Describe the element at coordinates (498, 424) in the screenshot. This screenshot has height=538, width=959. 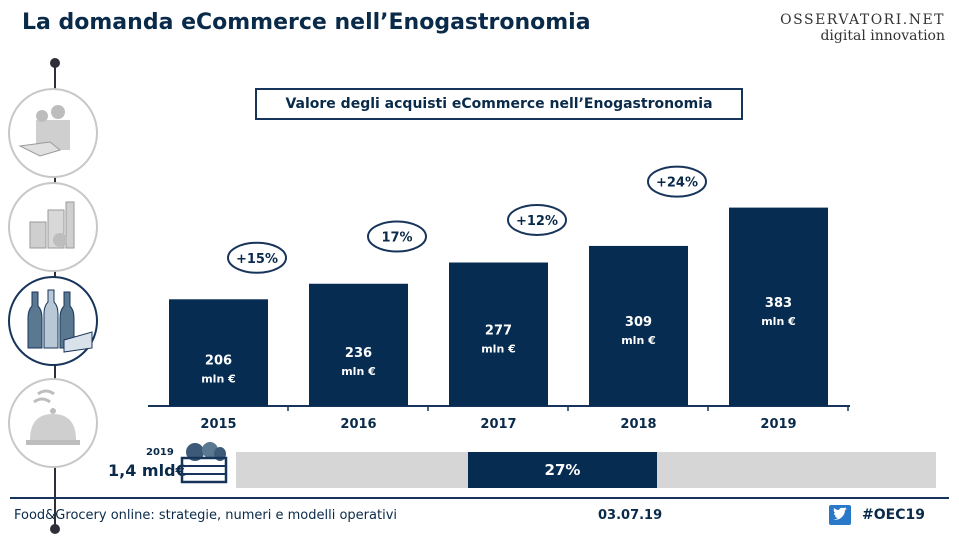
I see `x-tick-label: 2017` at that location.